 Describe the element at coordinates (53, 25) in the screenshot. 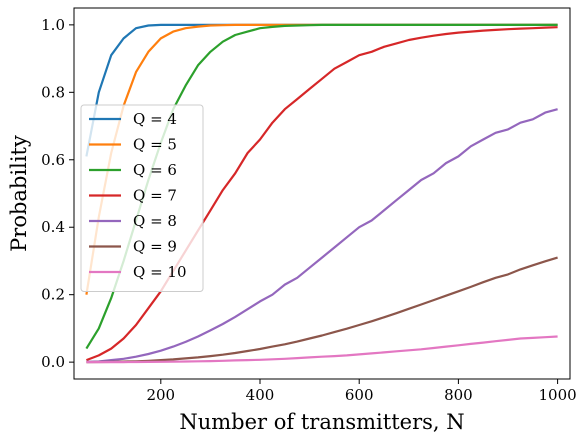

I see `y-tick-label: 1.0` at that location.